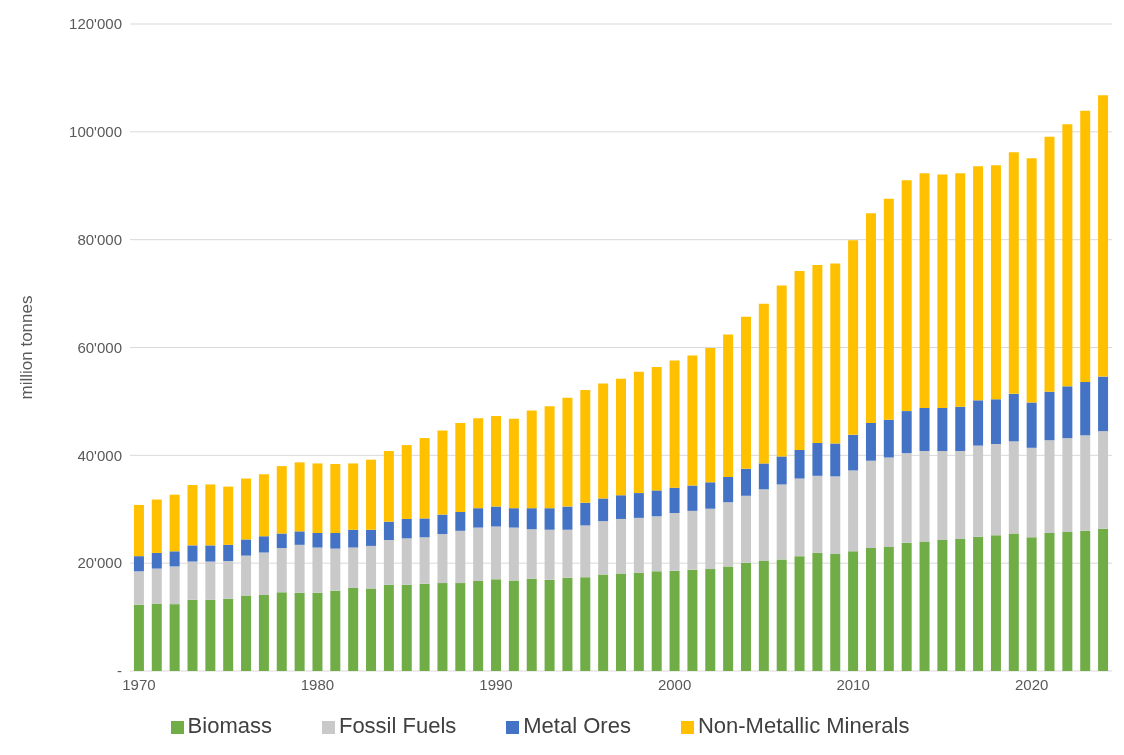 The width and height of the screenshot is (1124, 755). Describe the element at coordinates (99, 347) in the screenshot. I see `y-tick-label: 60'000` at that location.